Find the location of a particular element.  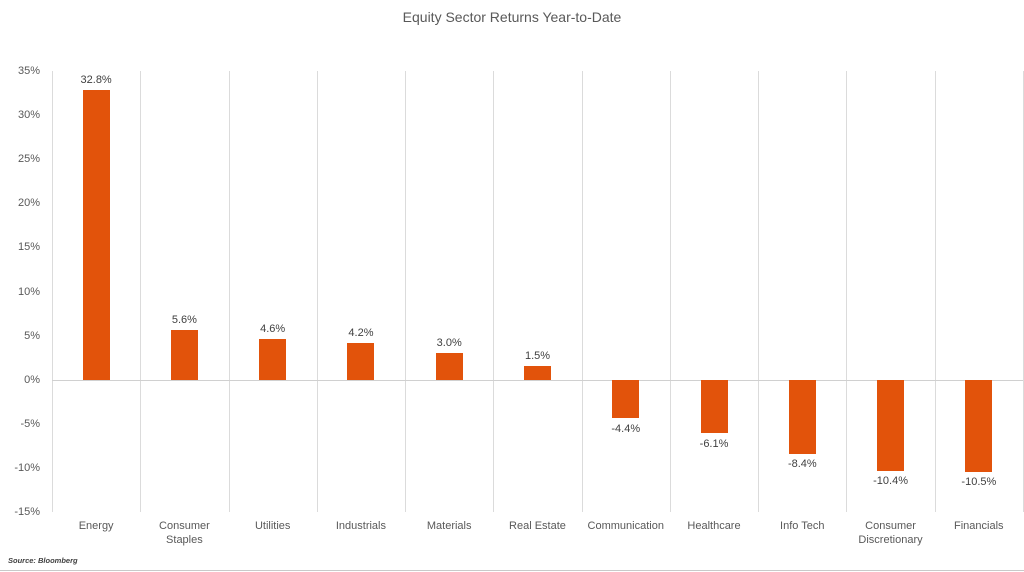

category-label: Energy is located at coordinates (96, 526).